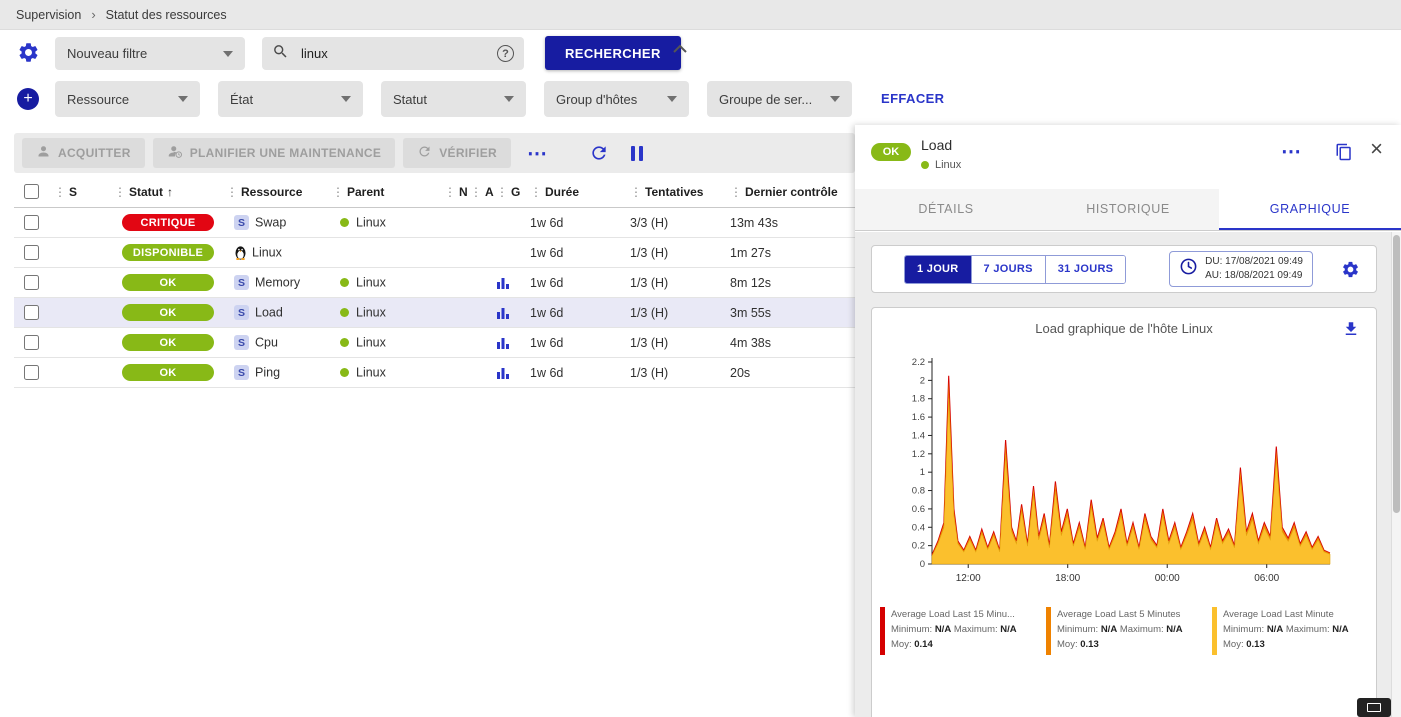  I want to click on resource-cell: Linux, so click(277, 252).